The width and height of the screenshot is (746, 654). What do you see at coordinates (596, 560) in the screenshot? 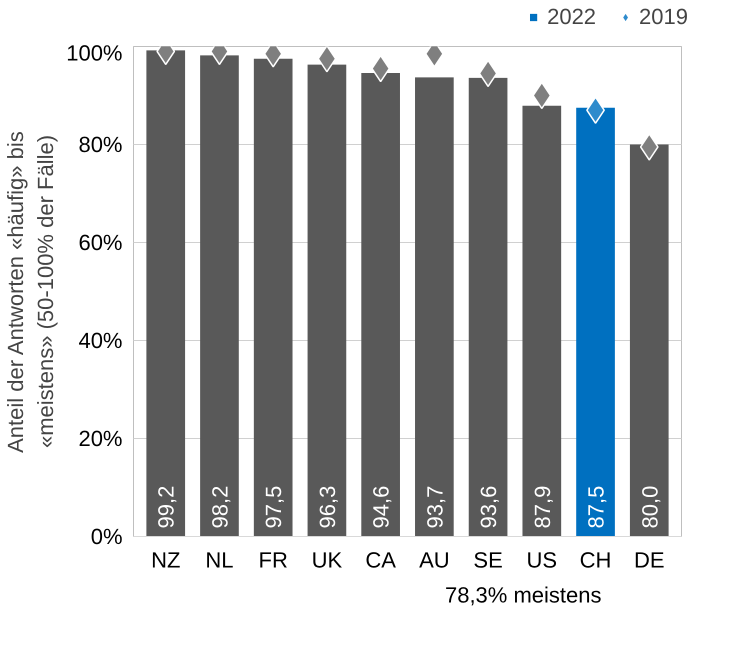
I see `x-tick-label: CH` at bounding box center [596, 560].